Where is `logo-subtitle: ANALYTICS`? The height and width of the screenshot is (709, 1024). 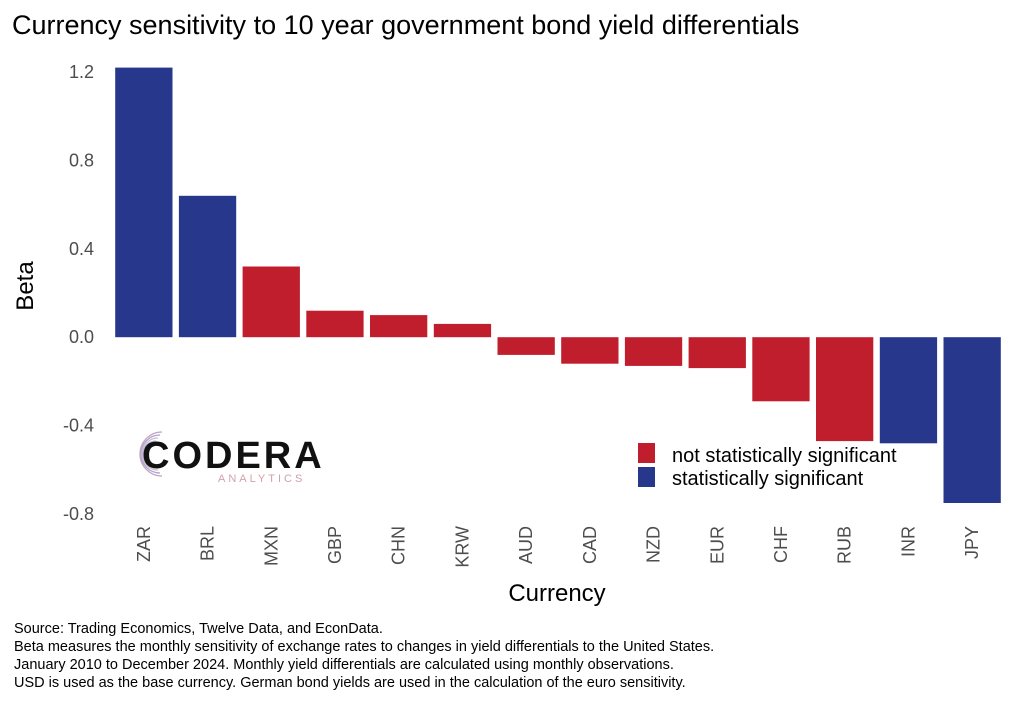
logo-subtitle: ANALYTICS is located at coordinates (261, 479).